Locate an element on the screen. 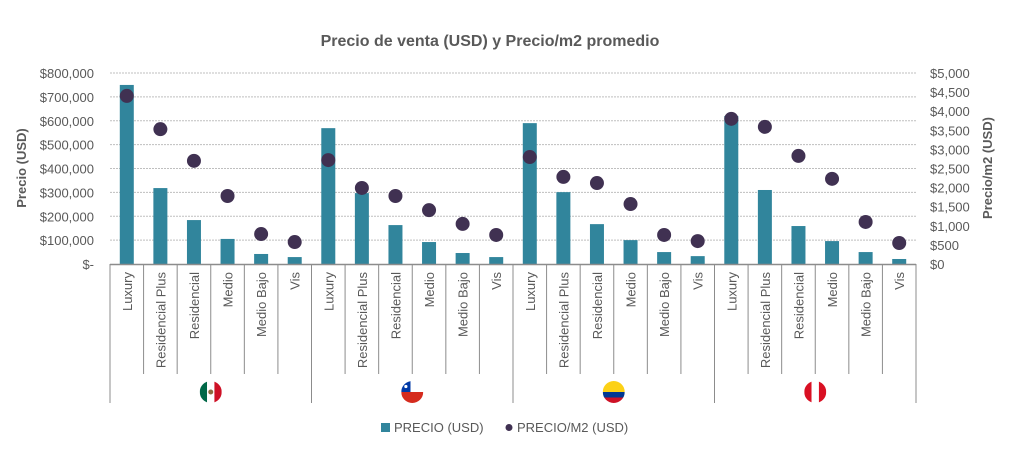 This screenshot has width=1024, height=451. y-tick-left: $500,000 is located at coordinates (67, 145).